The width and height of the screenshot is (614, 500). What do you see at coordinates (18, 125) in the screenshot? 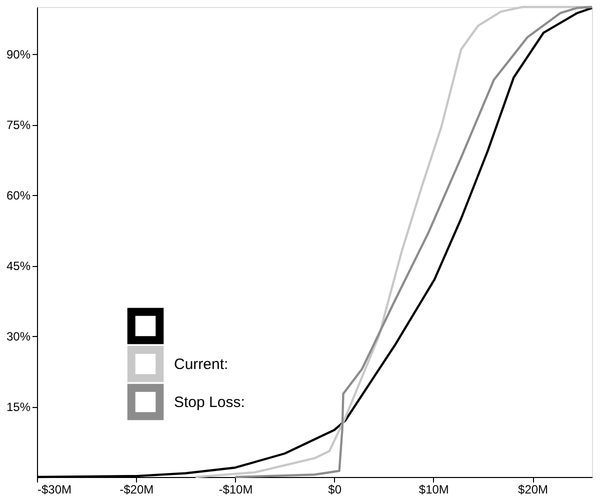
I see `y-tick-label: 75%` at bounding box center [18, 125].